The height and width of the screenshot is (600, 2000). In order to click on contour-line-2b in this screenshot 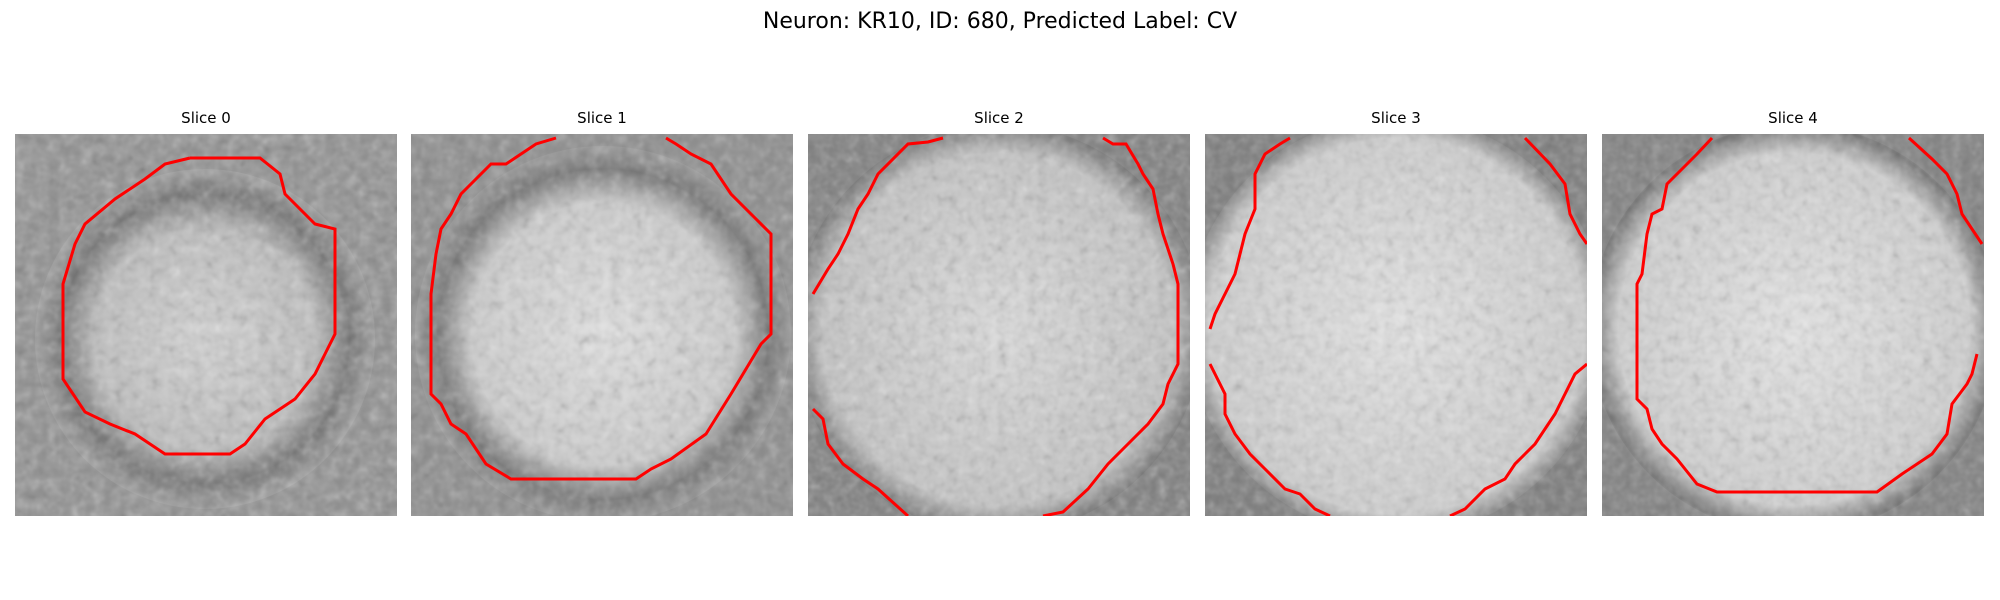, I will do `click(1111, 326)`.